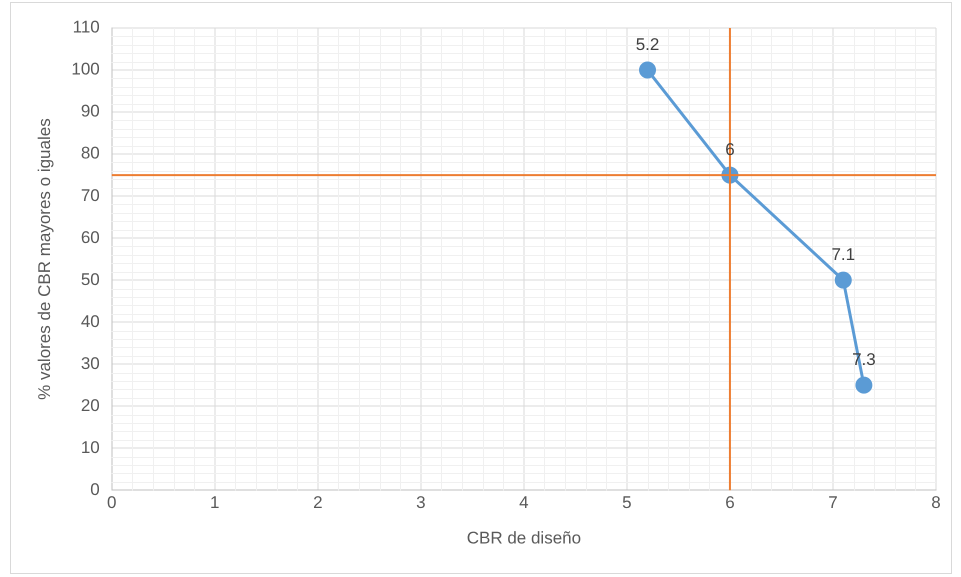  What do you see at coordinates (95, 489) in the screenshot?
I see `y-tick-label: 0` at bounding box center [95, 489].